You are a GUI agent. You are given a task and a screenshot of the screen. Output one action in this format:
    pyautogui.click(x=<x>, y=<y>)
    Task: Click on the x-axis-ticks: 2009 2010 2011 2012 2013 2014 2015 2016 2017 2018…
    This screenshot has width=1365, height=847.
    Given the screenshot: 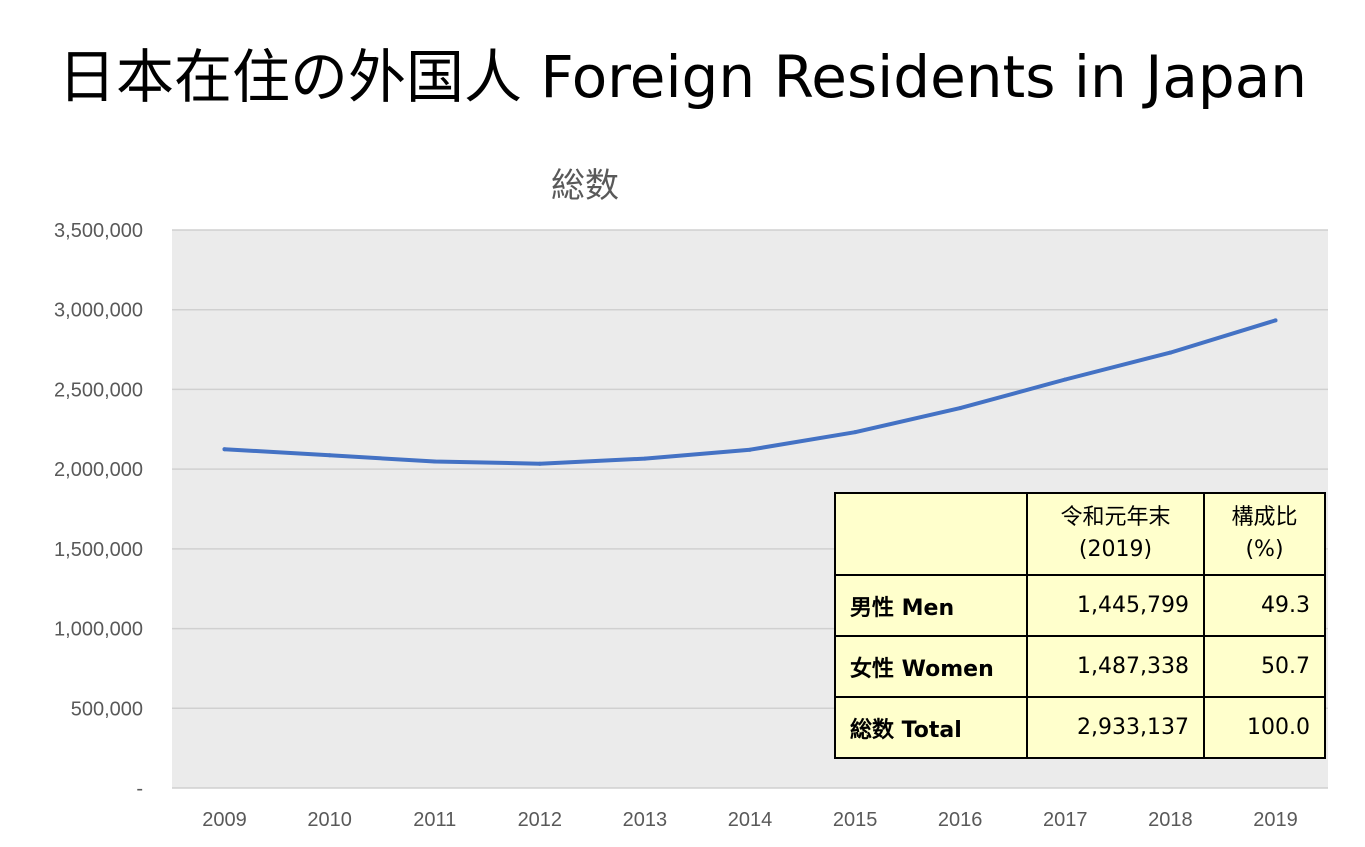 What is the action you would take?
    pyautogui.click(x=749, y=820)
    